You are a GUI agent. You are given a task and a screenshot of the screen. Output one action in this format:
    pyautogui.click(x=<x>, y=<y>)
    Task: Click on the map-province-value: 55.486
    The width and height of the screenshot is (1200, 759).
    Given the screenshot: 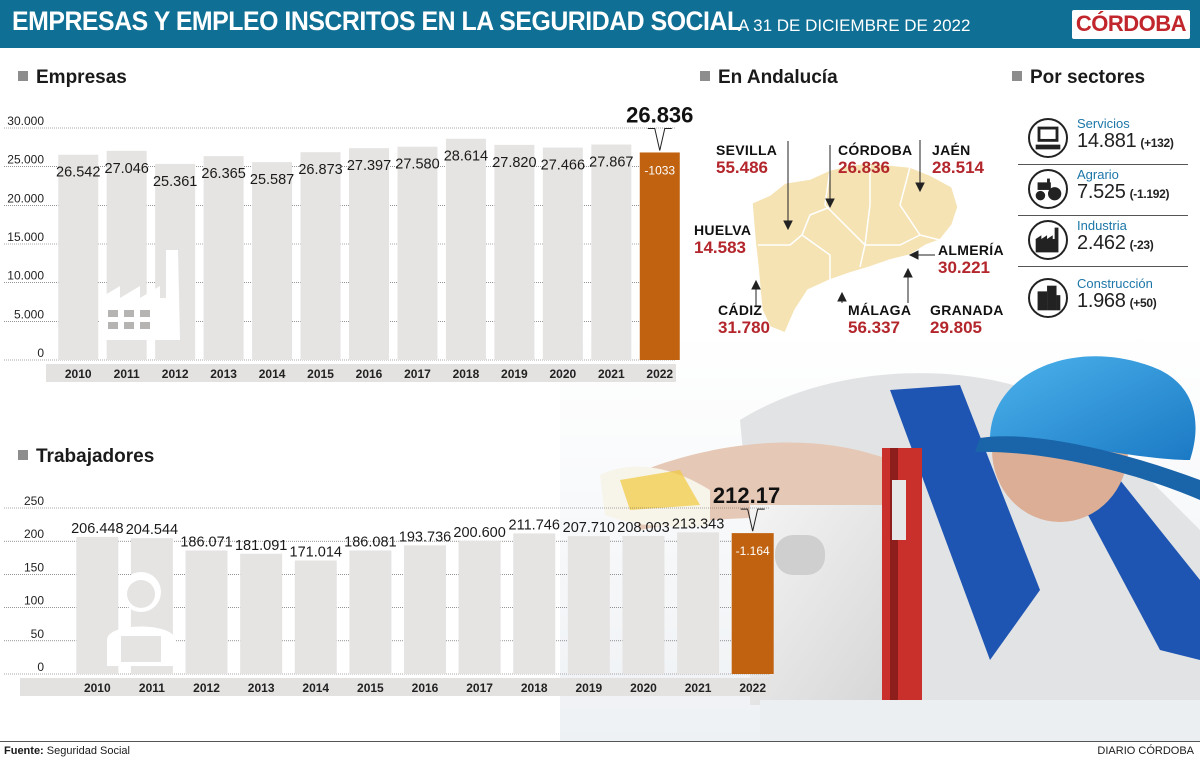 What is the action you would take?
    pyautogui.click(x=742, y=167)
    